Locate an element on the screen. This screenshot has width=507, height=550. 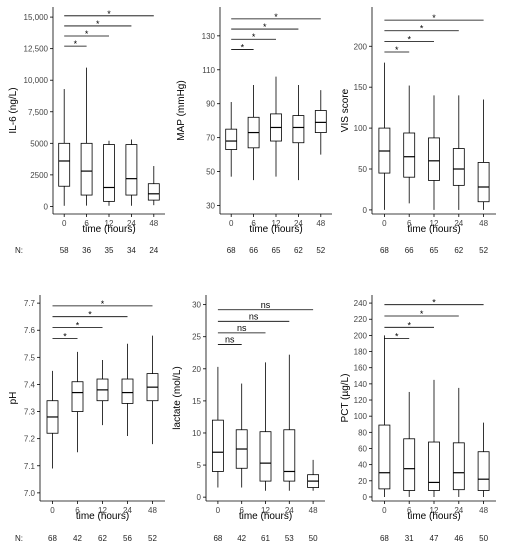
y-tick-label: 15 is located at coordinates (196, 401).